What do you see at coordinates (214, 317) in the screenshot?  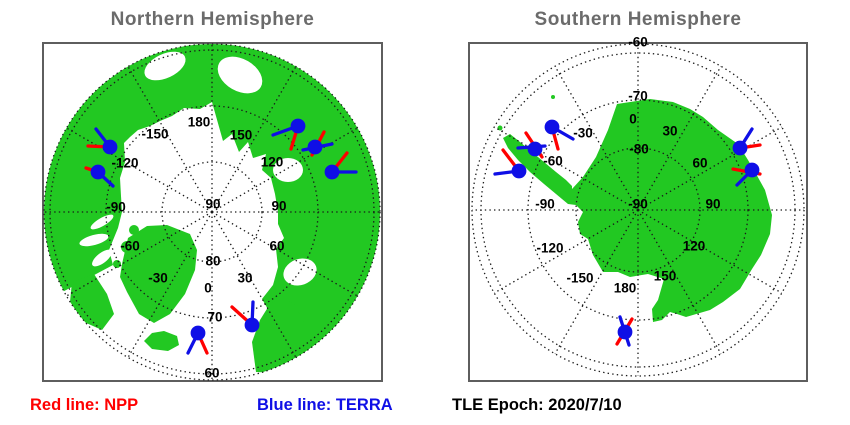 I see `grid-label: 70` at bounding box center [214, 317].